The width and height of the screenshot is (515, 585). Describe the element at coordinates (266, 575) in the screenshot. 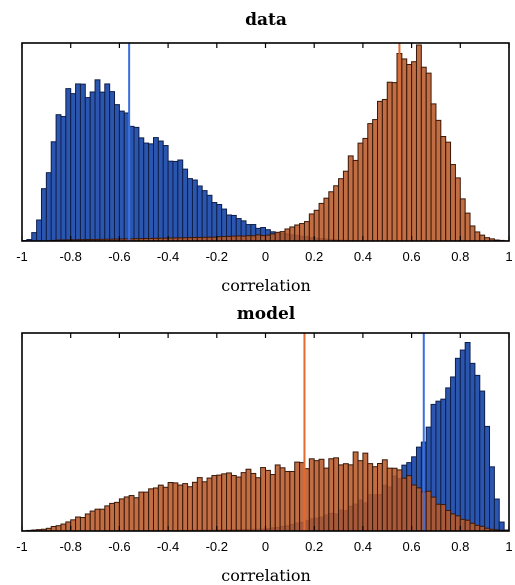

I see `x-axis-label: correlation` at that location.